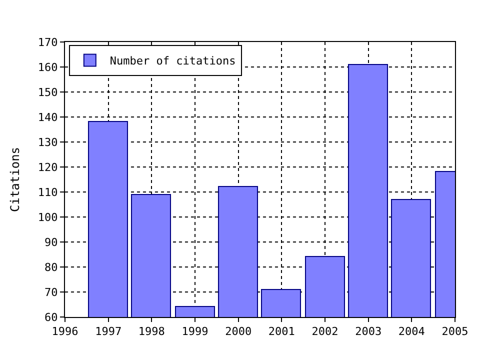 The height and width of the screenshot is (350, 480). What do you see at coordinates (48, 167) in the screenshot?
I see `y-tick-label: 120` at bounding box center [48, 167].